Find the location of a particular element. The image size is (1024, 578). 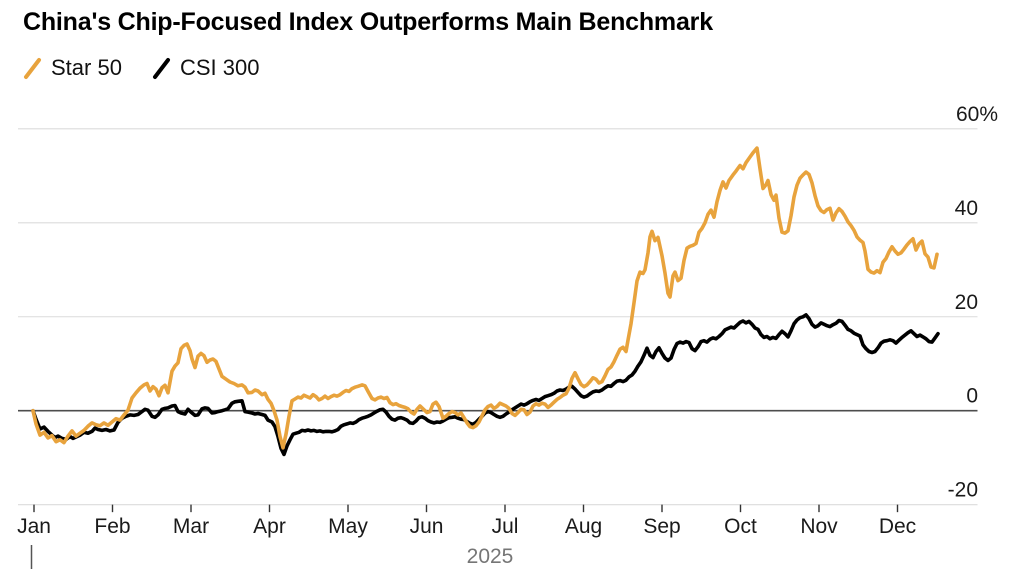

x-axis-label: Jan is located at coordinates (34, 526).